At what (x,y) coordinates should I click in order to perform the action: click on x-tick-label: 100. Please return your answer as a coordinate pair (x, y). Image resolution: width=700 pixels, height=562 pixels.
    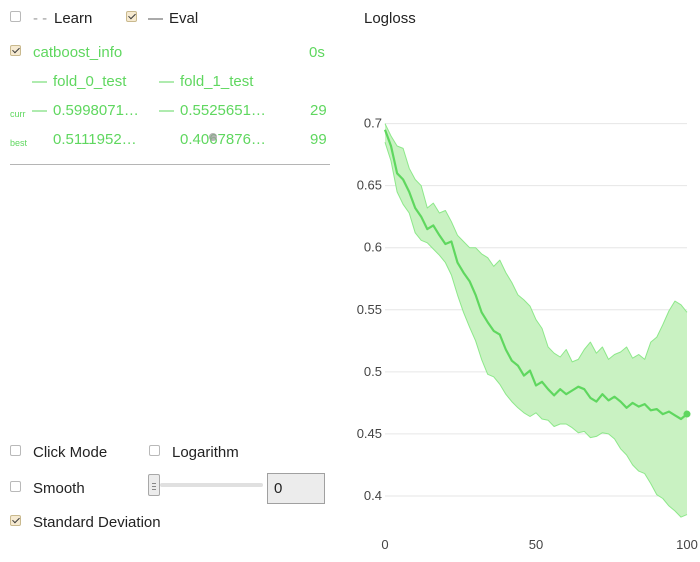
    Looking at the image, I should click on (687, 544).